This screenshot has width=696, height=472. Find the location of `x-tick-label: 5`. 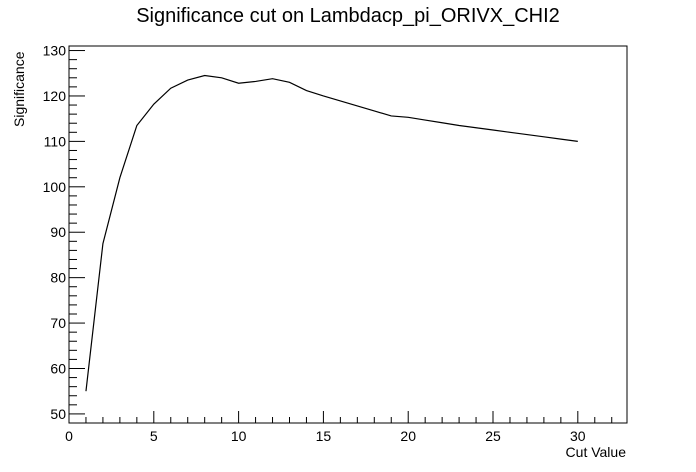

x-tick-label: 5 is located at coordinates (154, 436).